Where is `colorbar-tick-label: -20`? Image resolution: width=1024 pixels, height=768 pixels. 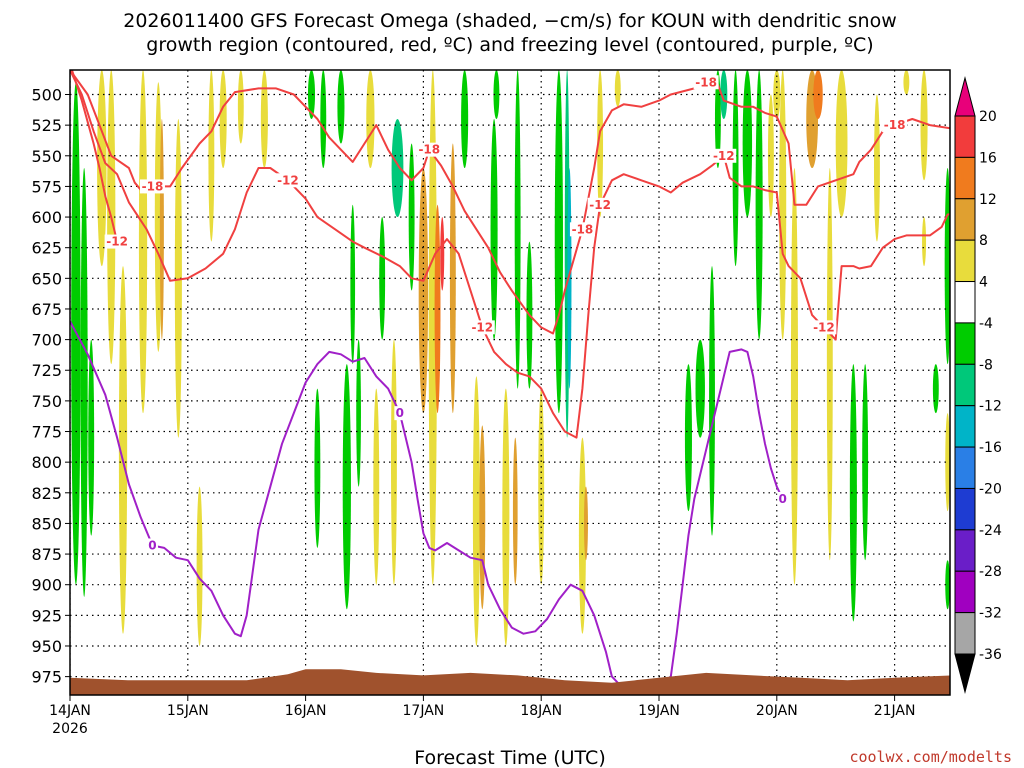
colorbar-tick-label: -20 is located at coordinates (990, 489).